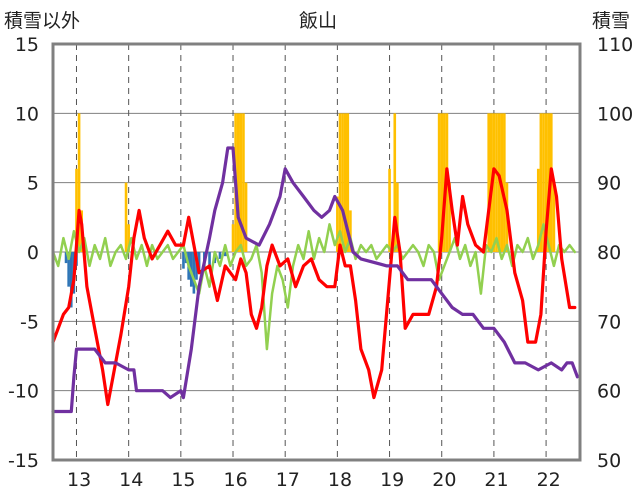 The width and height of the screenshot is (636, 501). What do you see at coordinates (609, 392) in the screenshot?
I see `y-right-tick-label: 60` at bounding box center [609, 392].